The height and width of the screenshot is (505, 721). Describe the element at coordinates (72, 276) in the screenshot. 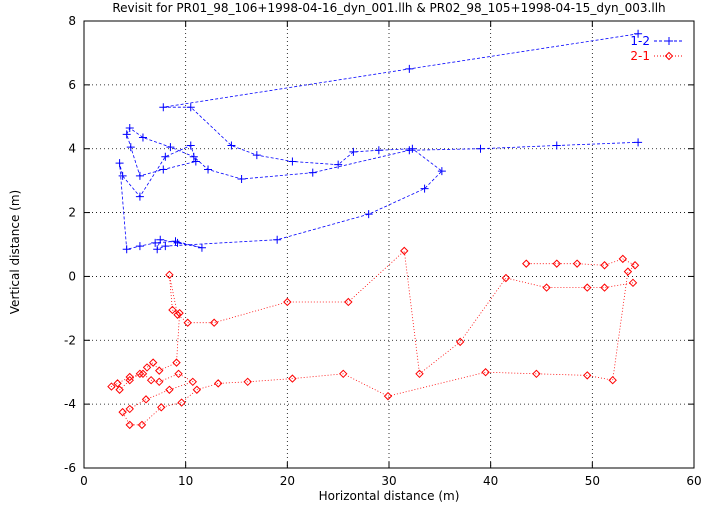

I see `y-tick-label: 0` at that location.